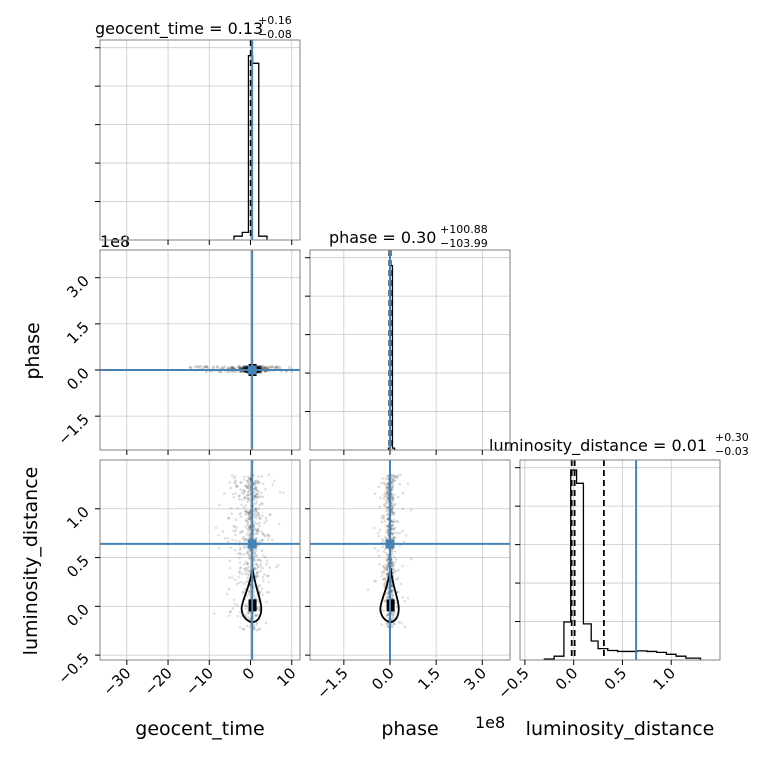 This screenshot has width=760, height=764. Describe the element at coordinates (31, 561) in the screenshot. I see `ylabel-luminosity-distance: luminosity_distance` at that location.